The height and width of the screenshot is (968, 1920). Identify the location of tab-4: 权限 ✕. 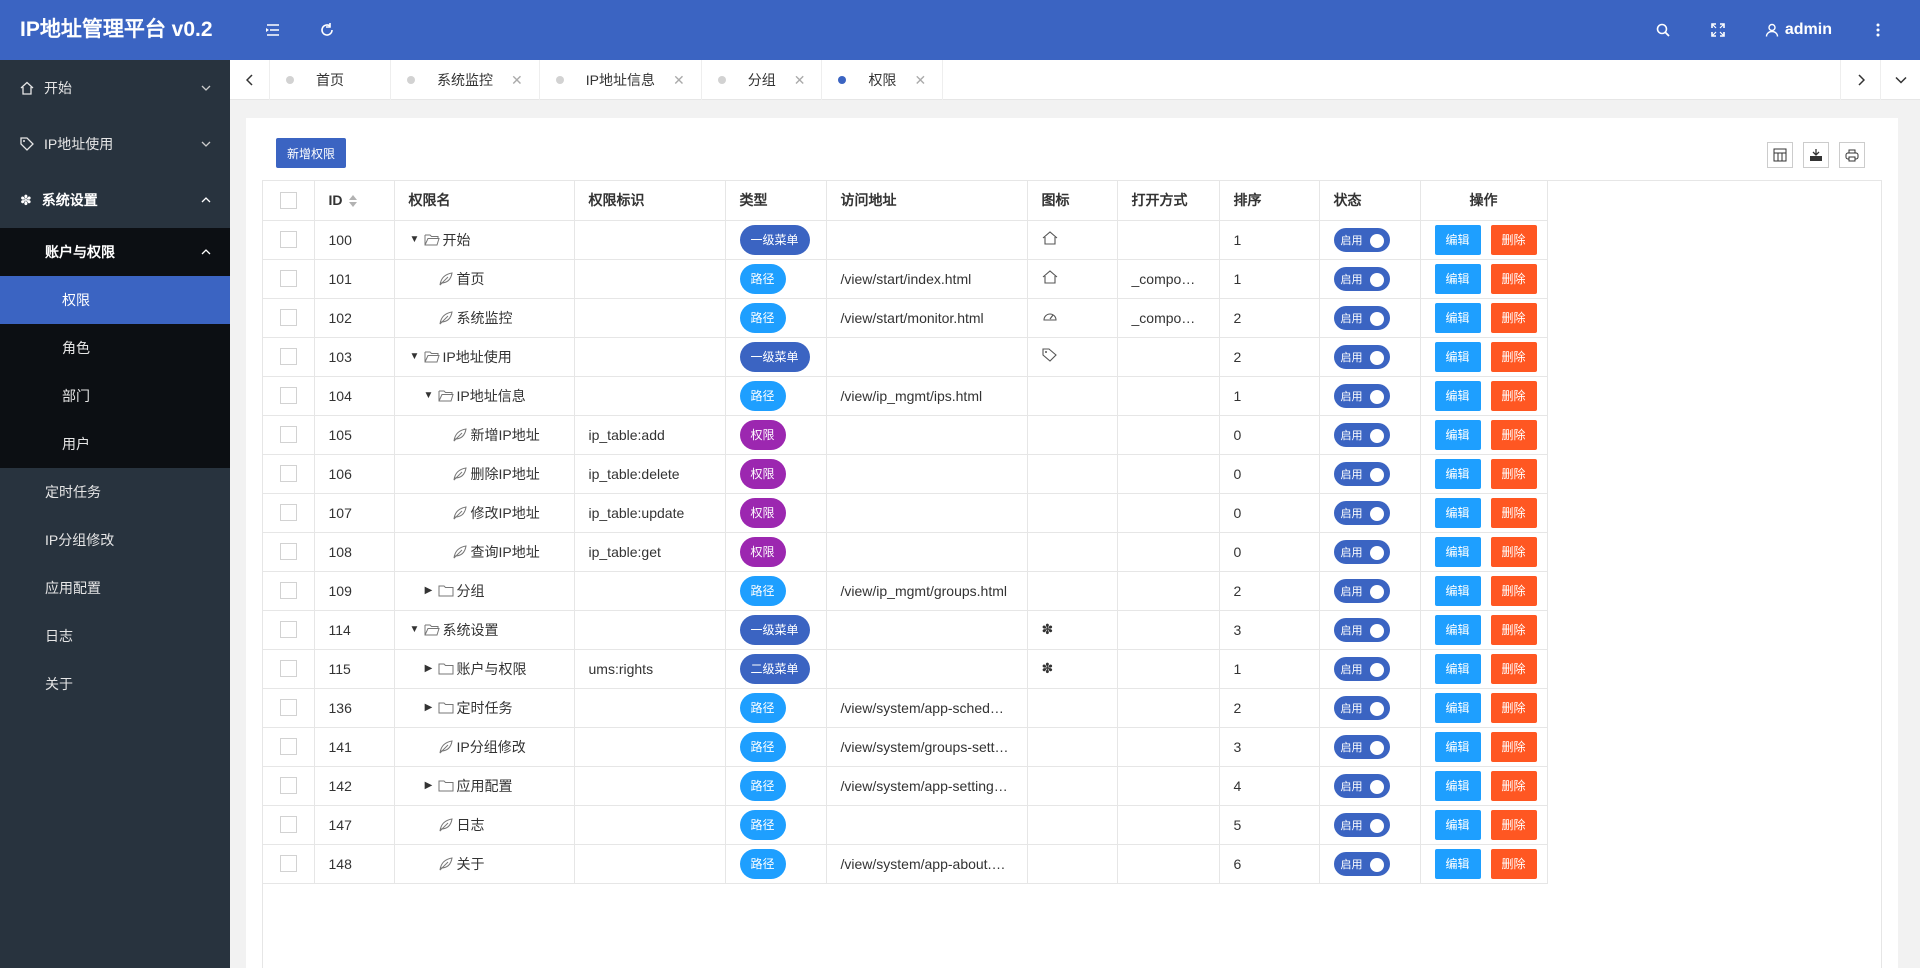
(883, 80).